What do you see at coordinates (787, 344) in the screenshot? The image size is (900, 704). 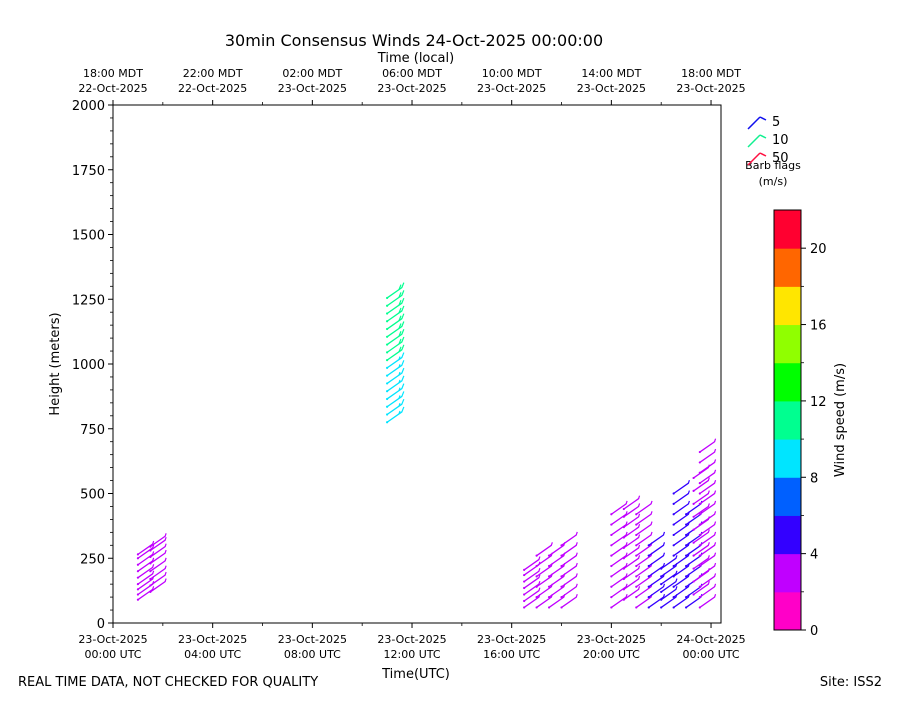 I see `colorbar-bin` at bounding box center [787, 344].